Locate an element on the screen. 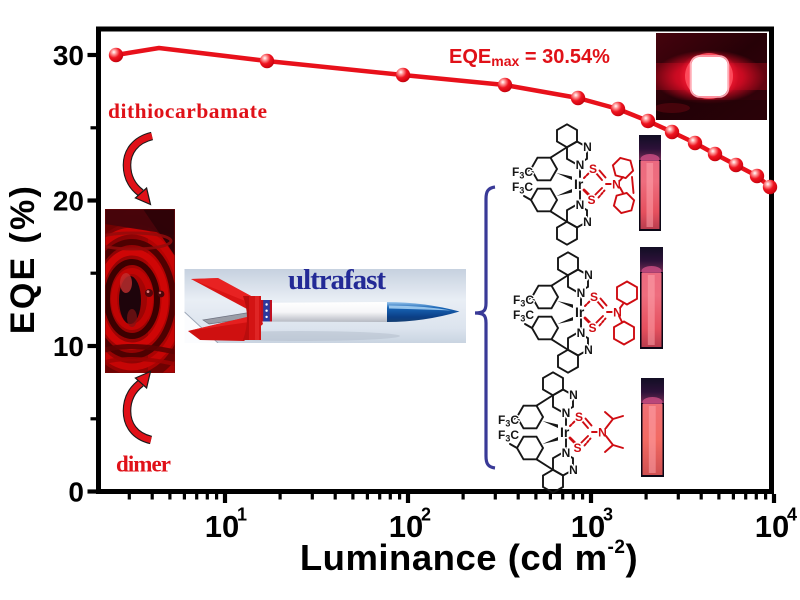  svg-text: dithiocarbamate is located at coordinates (187, 111).